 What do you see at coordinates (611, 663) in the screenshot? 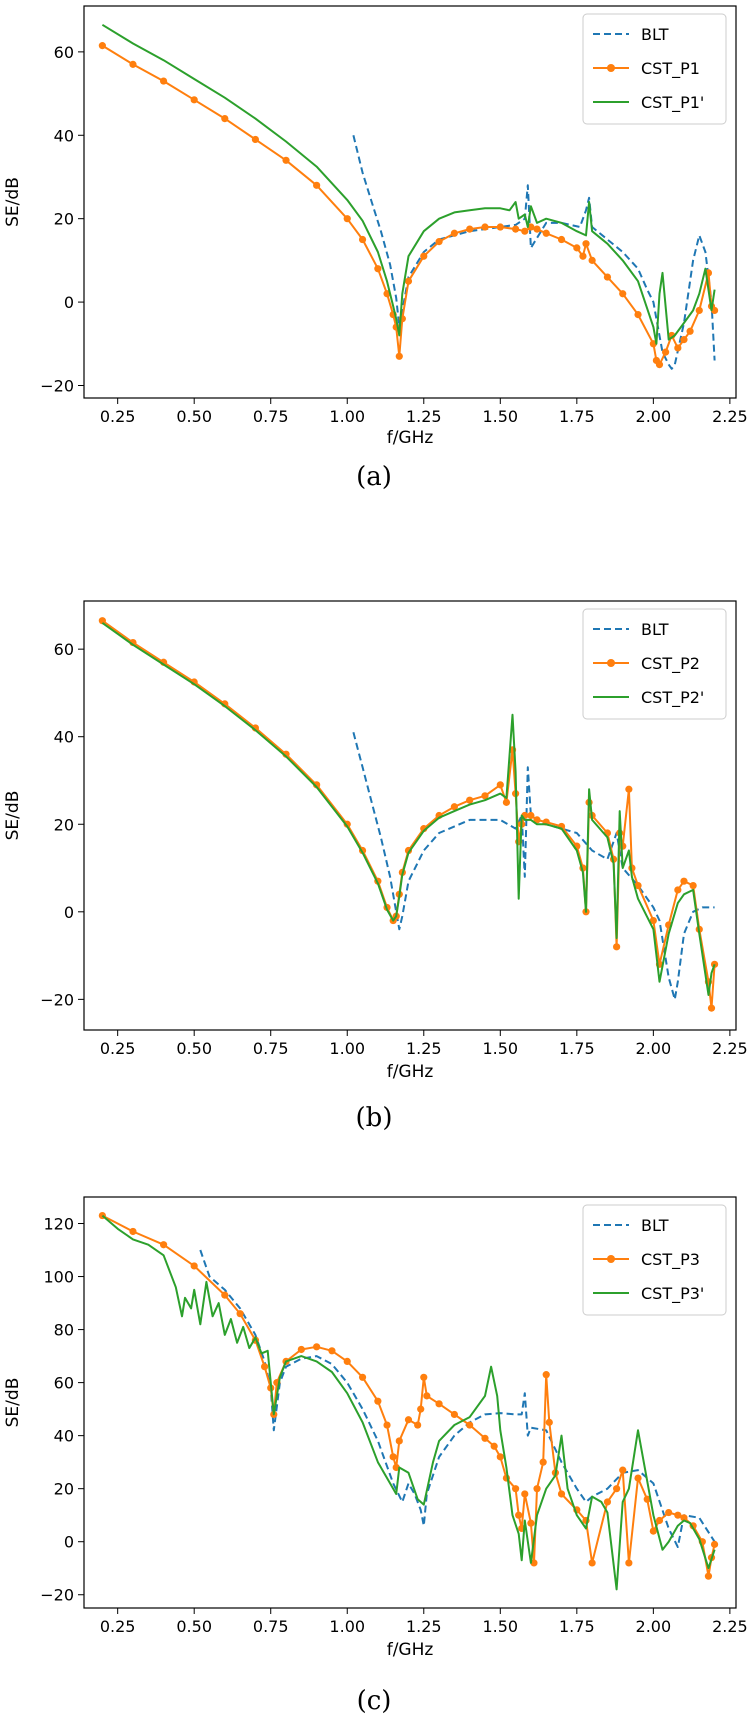
I see `legend-marker` at bounding box center [611, 663].